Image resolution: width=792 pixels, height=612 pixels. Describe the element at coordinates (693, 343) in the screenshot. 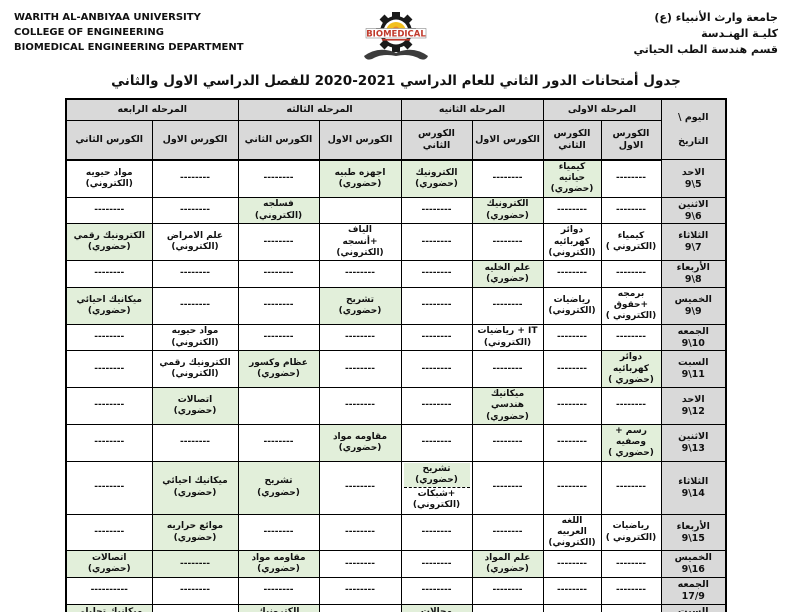

I see `day-date: 9\10` at that location.